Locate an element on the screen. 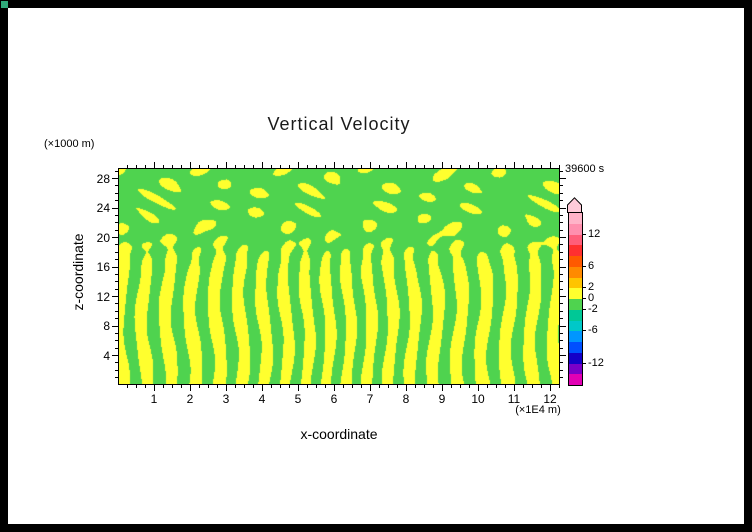 This screenshot has height=532, width=752. x-tick-label: 1 is located at coordinates (154, 399).